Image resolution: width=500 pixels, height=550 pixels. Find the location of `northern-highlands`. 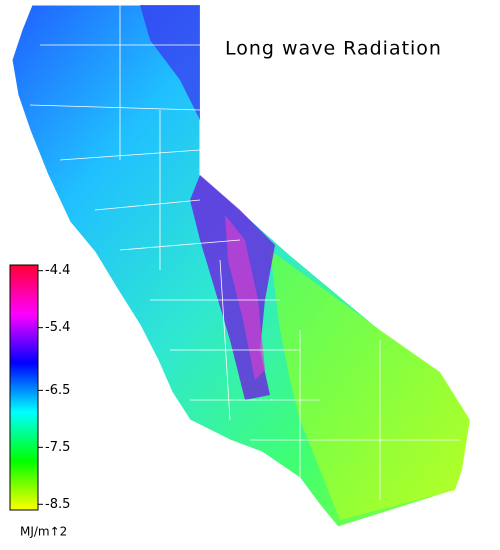

northern-highlands is located at coordinates (170, 62).